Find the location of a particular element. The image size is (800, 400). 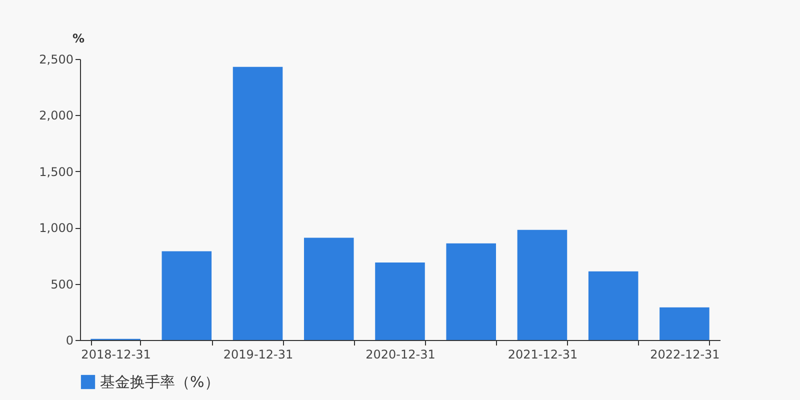

y-tick-label: 500 is located at coordinates (62, 284).